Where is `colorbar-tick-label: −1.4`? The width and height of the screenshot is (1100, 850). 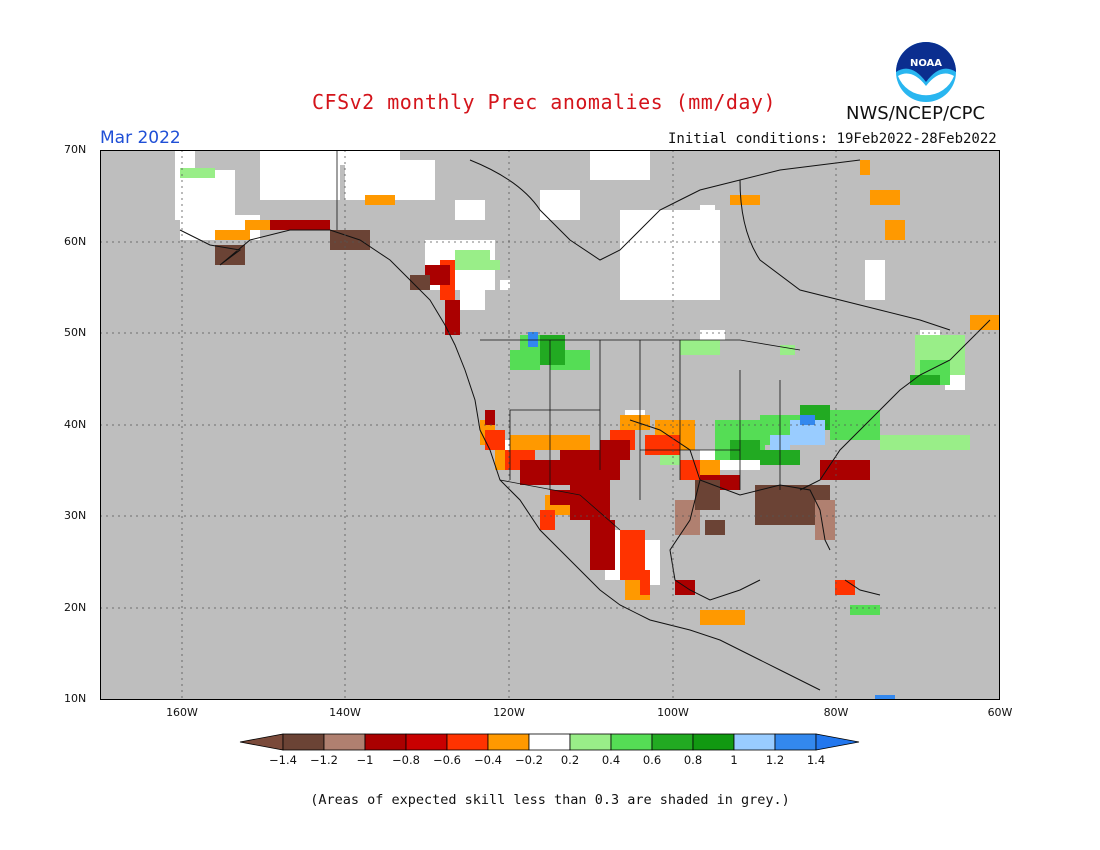 colorbar-tick-label: −1.4 is located at coordinates (283, 760).